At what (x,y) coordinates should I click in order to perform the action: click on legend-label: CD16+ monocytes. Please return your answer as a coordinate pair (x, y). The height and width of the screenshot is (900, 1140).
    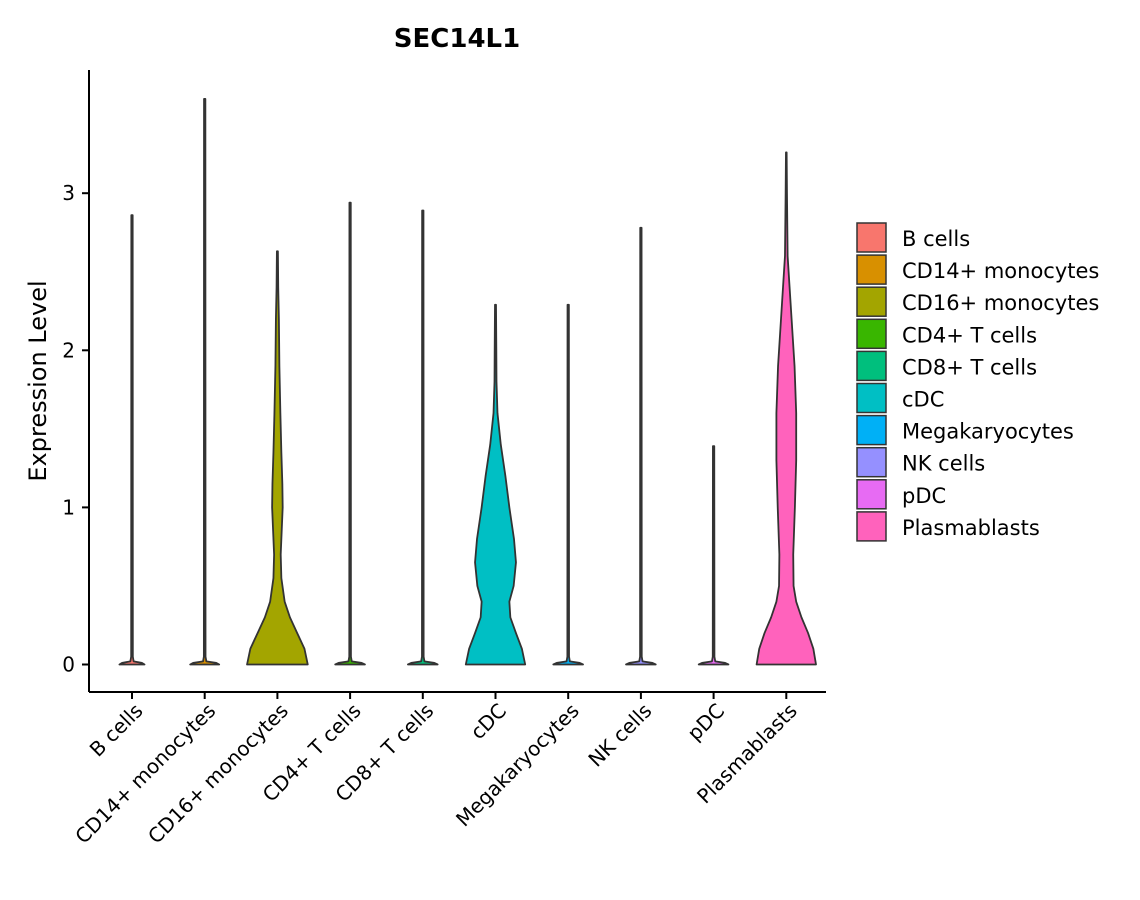
    Looking at the image, I should click on (1000, 303).